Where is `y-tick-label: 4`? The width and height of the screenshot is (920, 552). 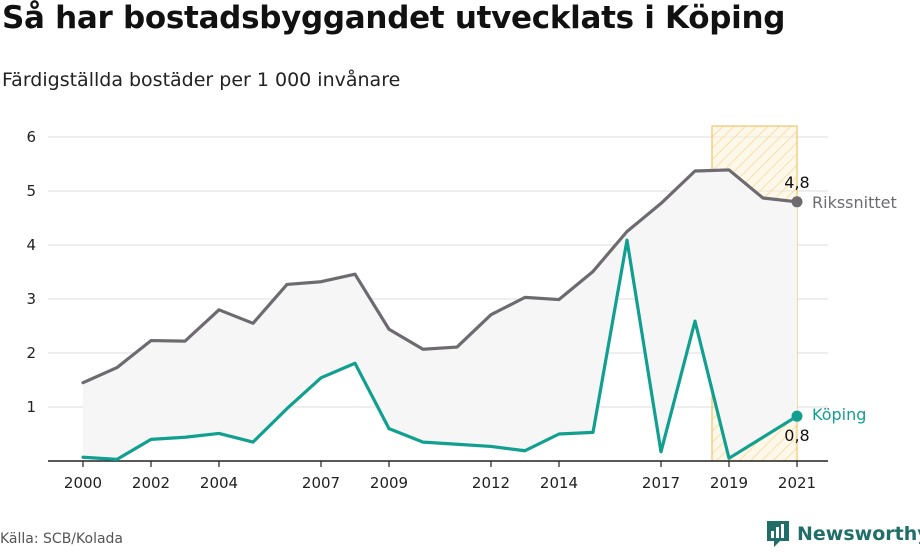
y-tick-label: 4 is located at coordinates (31, 245).